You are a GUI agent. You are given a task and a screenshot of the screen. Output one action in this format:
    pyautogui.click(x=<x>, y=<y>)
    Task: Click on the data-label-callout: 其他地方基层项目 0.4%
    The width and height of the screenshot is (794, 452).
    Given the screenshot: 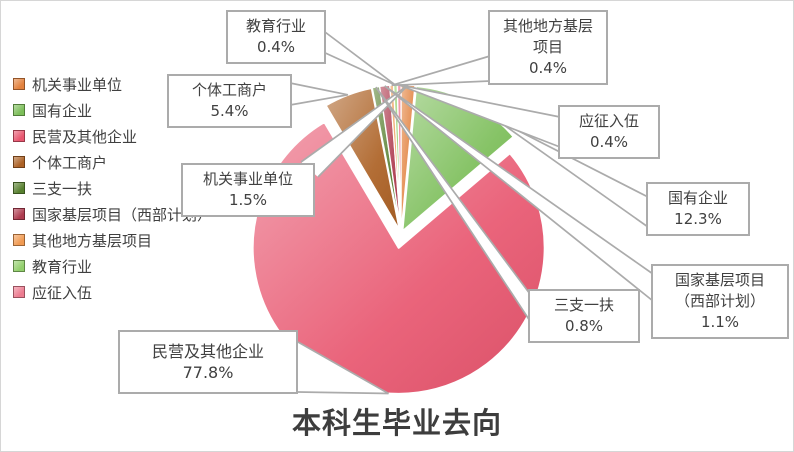 What is the action you would take?
    pyautogui.click(x=548, y=47)
    